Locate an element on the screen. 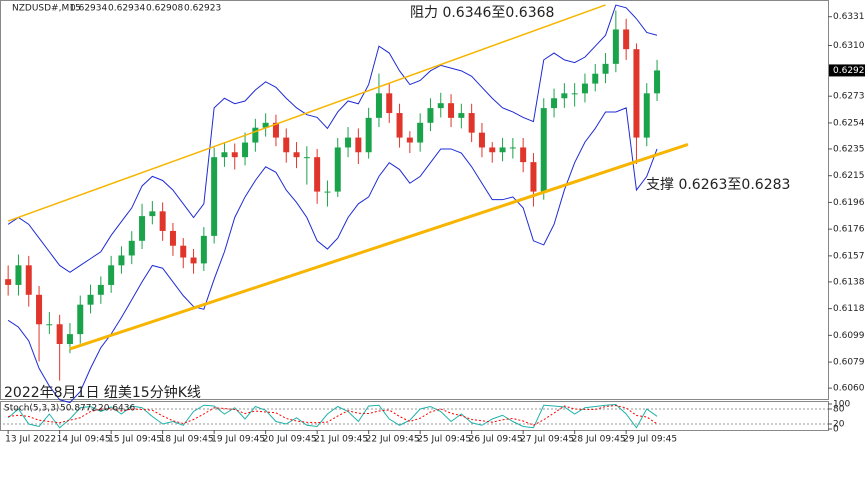  y-tick-label: 100 is located at coordinates (841, 405).